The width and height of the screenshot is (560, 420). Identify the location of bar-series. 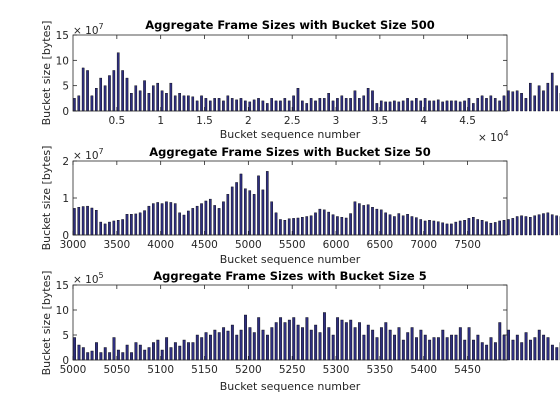
(316, 203).